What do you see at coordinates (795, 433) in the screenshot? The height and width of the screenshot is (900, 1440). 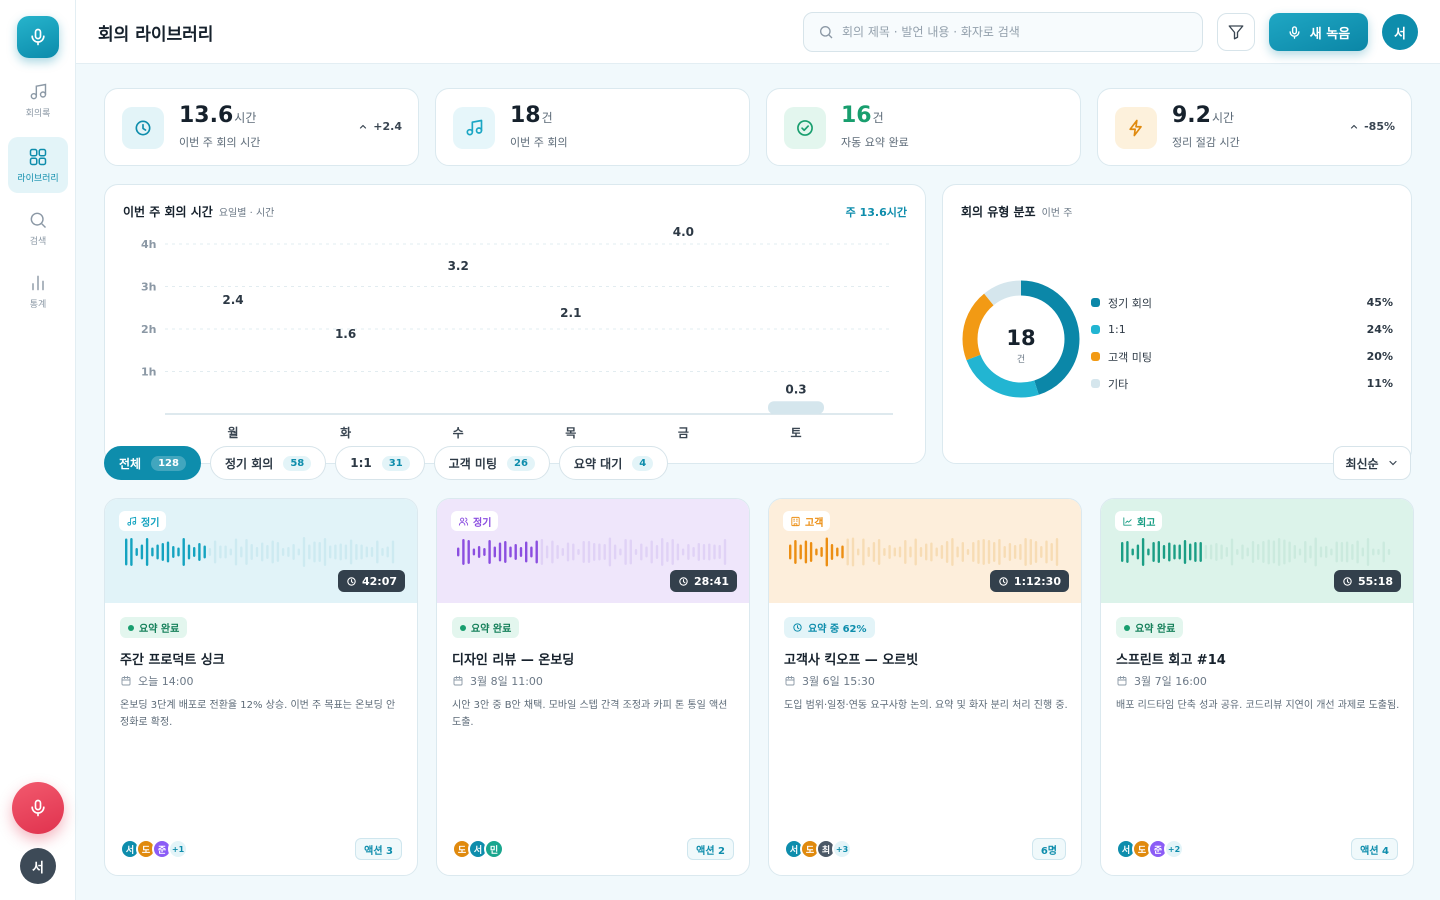 I see `x-tick-label: 토` at bounding box center [795, 433].